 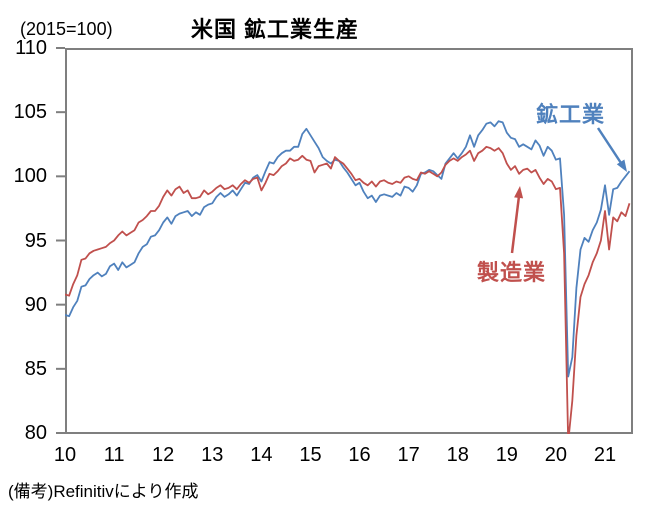 I want to click on x-tick-label: 13, so click(x=212, y=455).